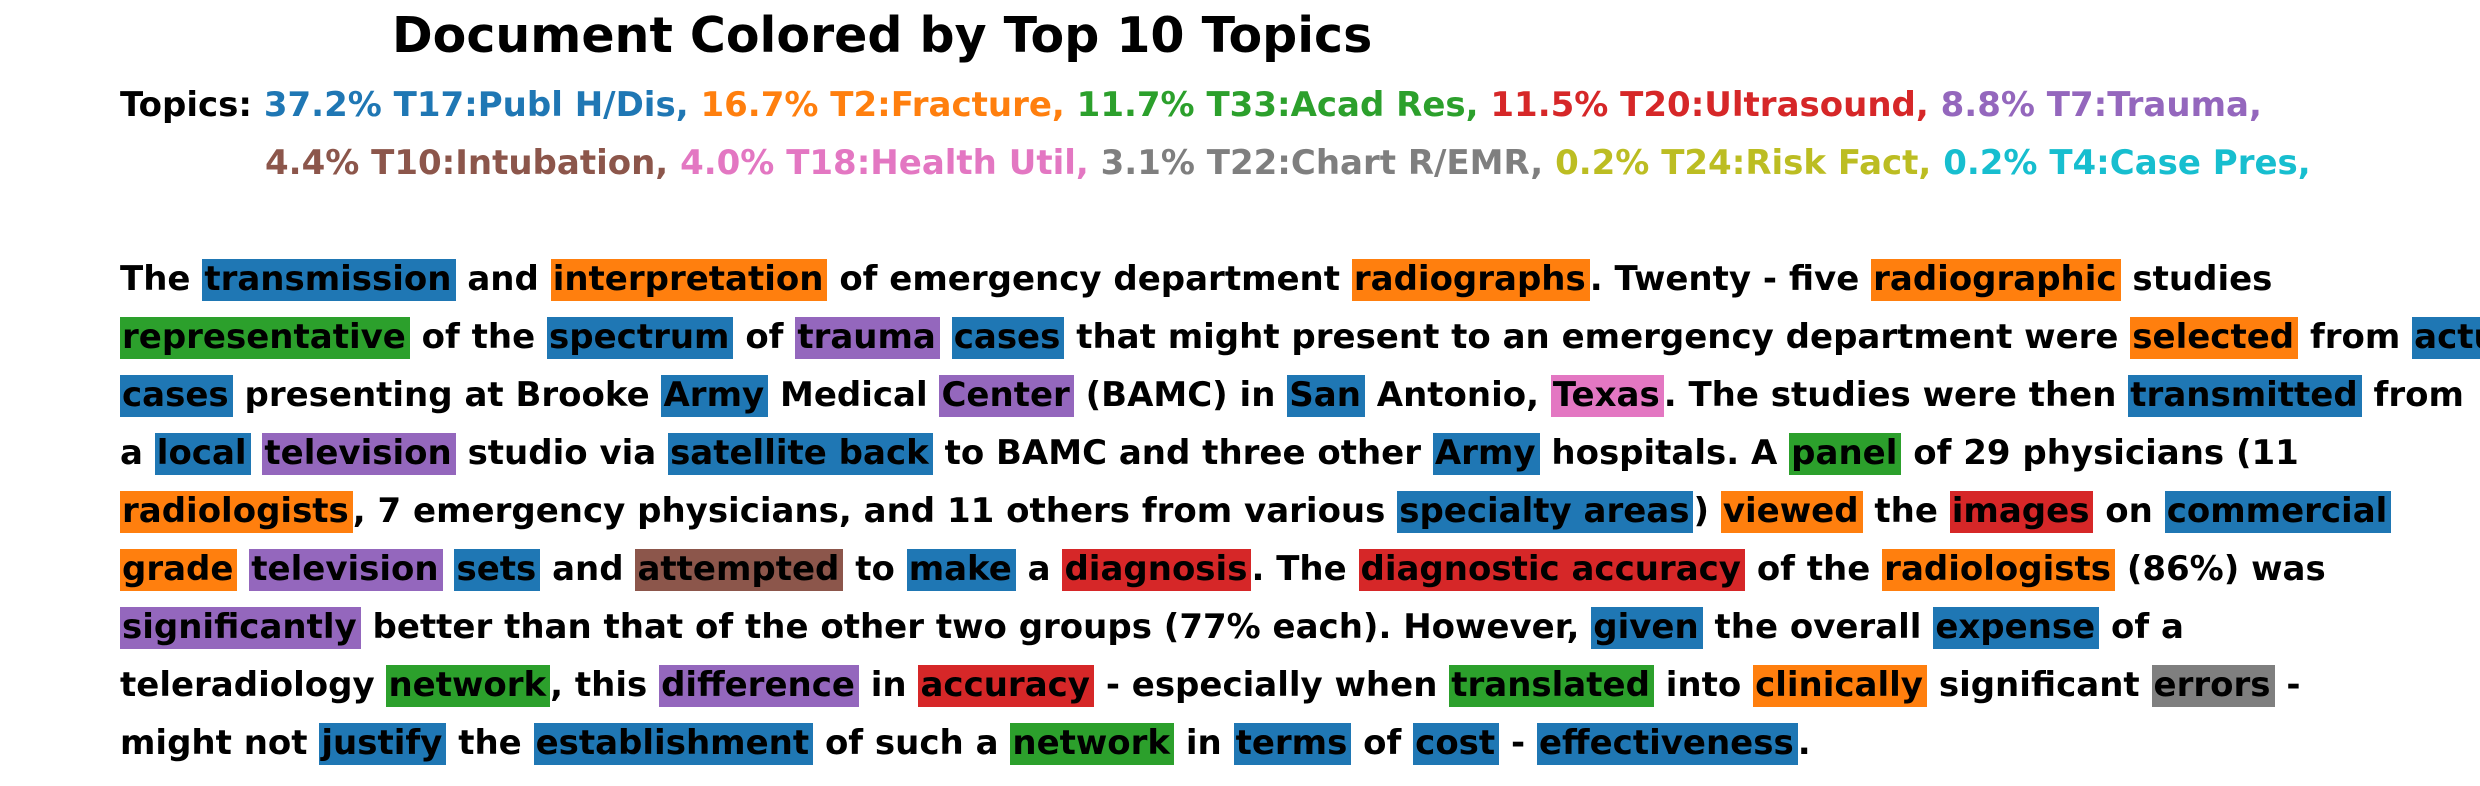  I want to click on text-segment: - especially when, so click(1271, 685).